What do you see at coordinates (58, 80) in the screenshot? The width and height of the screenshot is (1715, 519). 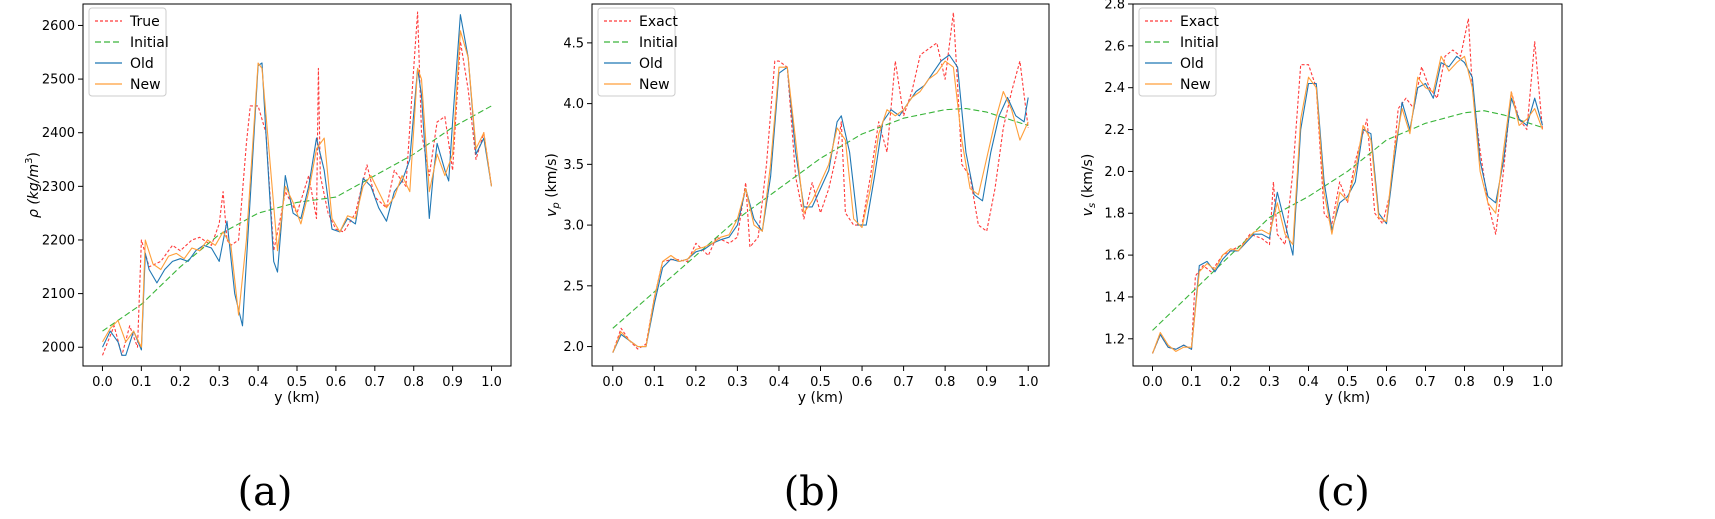 I see `y-tick-label: 2500` at bounding box center [58, 80].